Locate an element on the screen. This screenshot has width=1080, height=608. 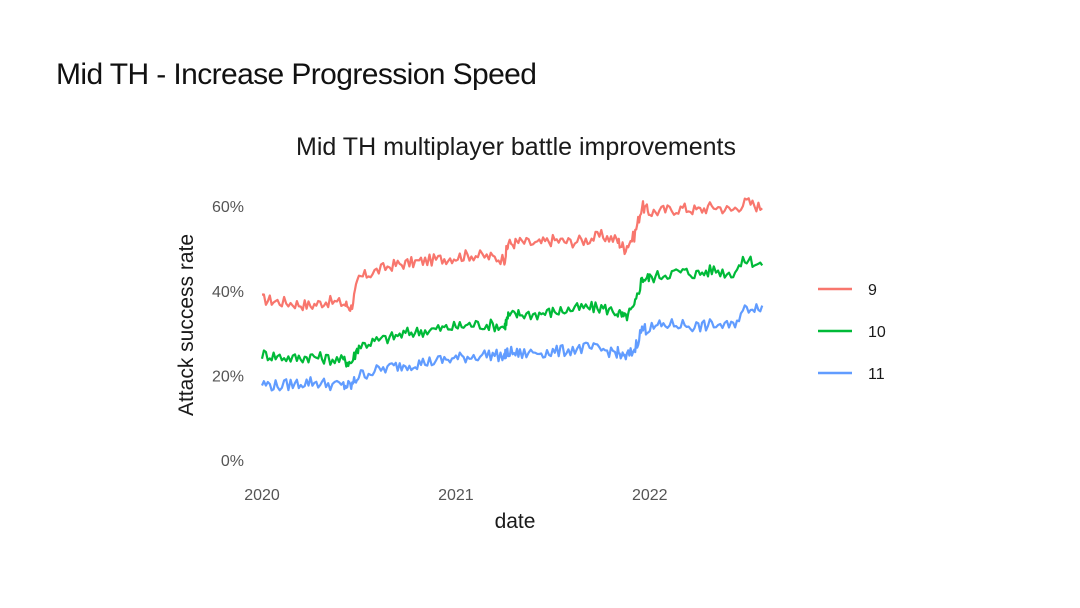
x-tick-label: 2021 is located at coordinates (456, 495).